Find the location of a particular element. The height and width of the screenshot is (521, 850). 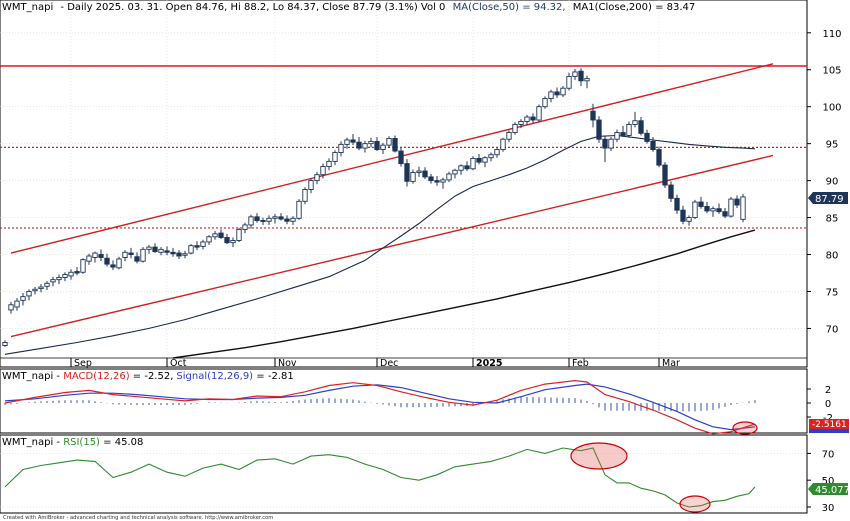

macd-header-signal: Signal(12,26,9) is located at coordinates (214, 376).